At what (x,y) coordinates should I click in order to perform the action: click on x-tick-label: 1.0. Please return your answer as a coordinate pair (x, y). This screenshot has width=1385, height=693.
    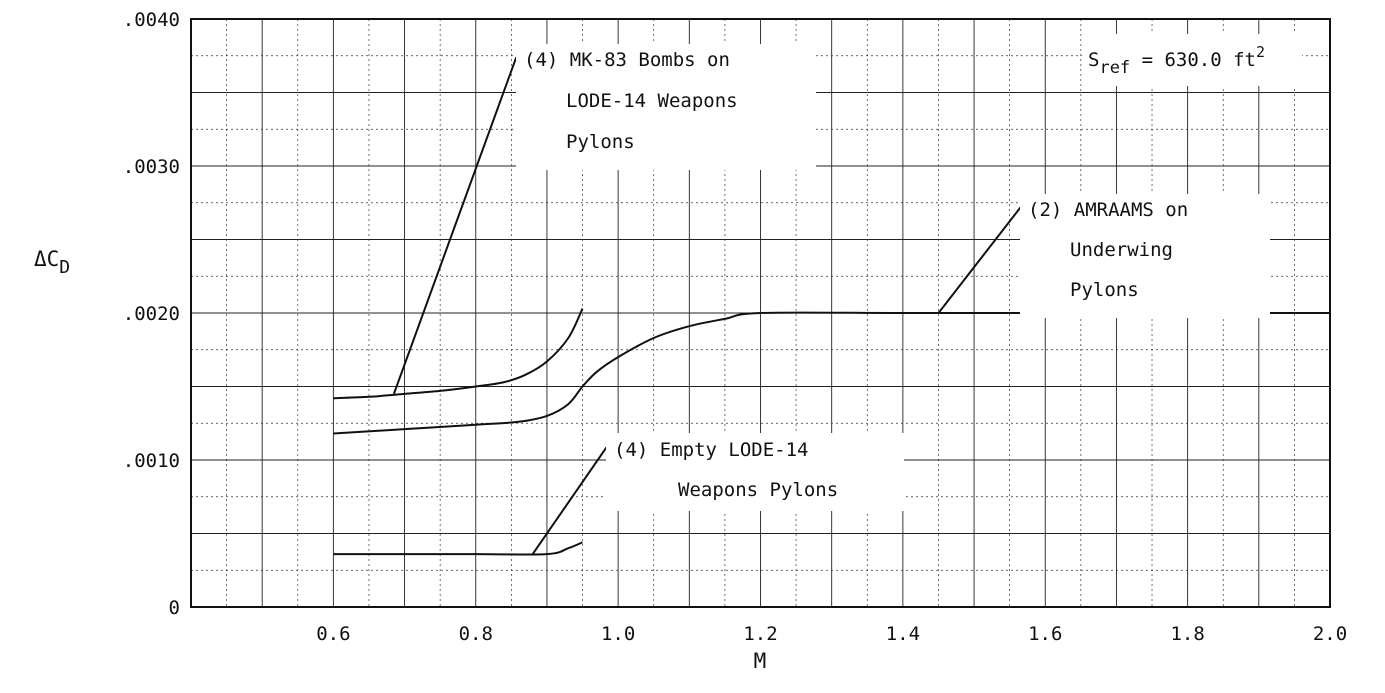
    Looking at the image, I should click on (618, 634).